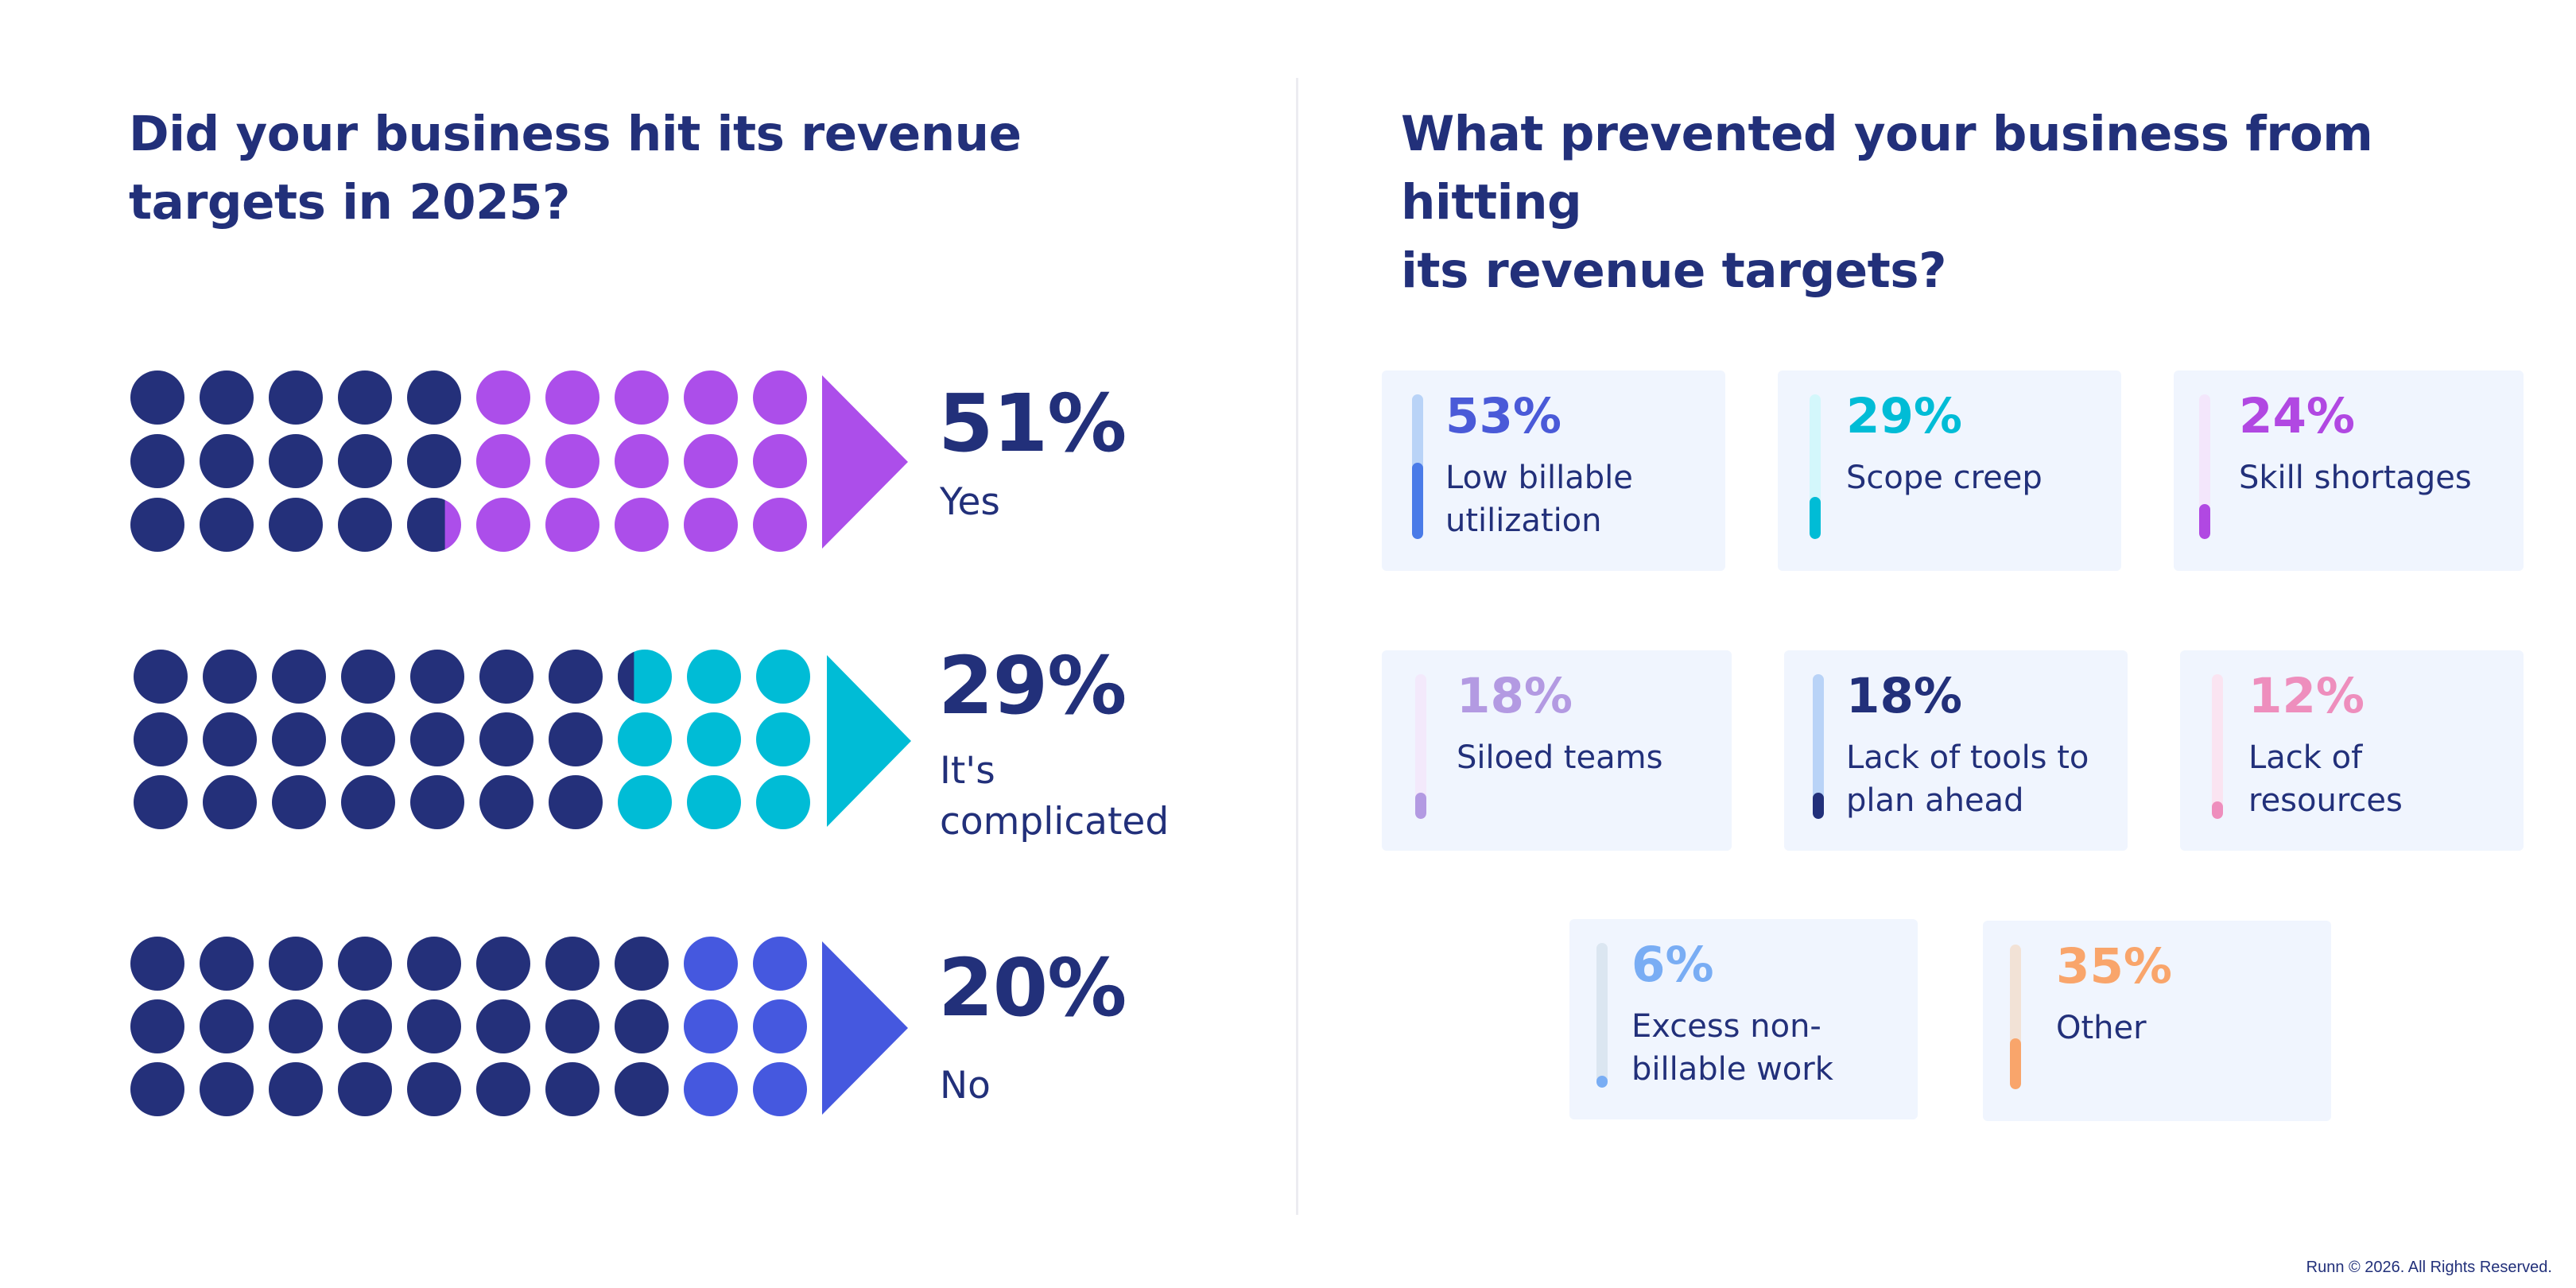 This screenshot has height=1288, width=2576. What do you see at coordinates (2307, 696) in the screenshot?
I see `reason-percent: 12%` at bounding box center [2307, 696].